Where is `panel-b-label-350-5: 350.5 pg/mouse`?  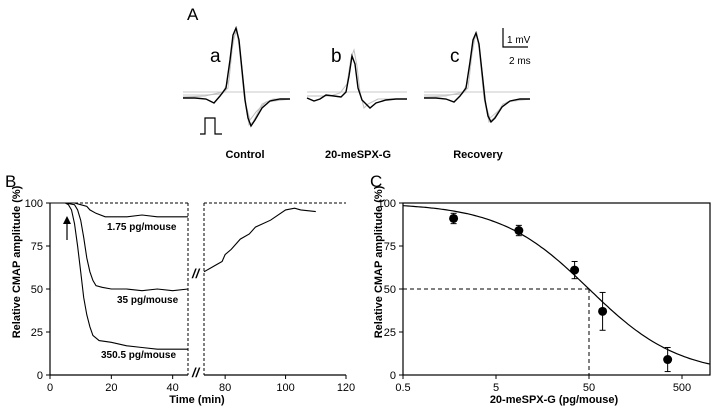 panel-b-label-350-5: 350.5 pg/mouse is located at coordinates (138, 355).